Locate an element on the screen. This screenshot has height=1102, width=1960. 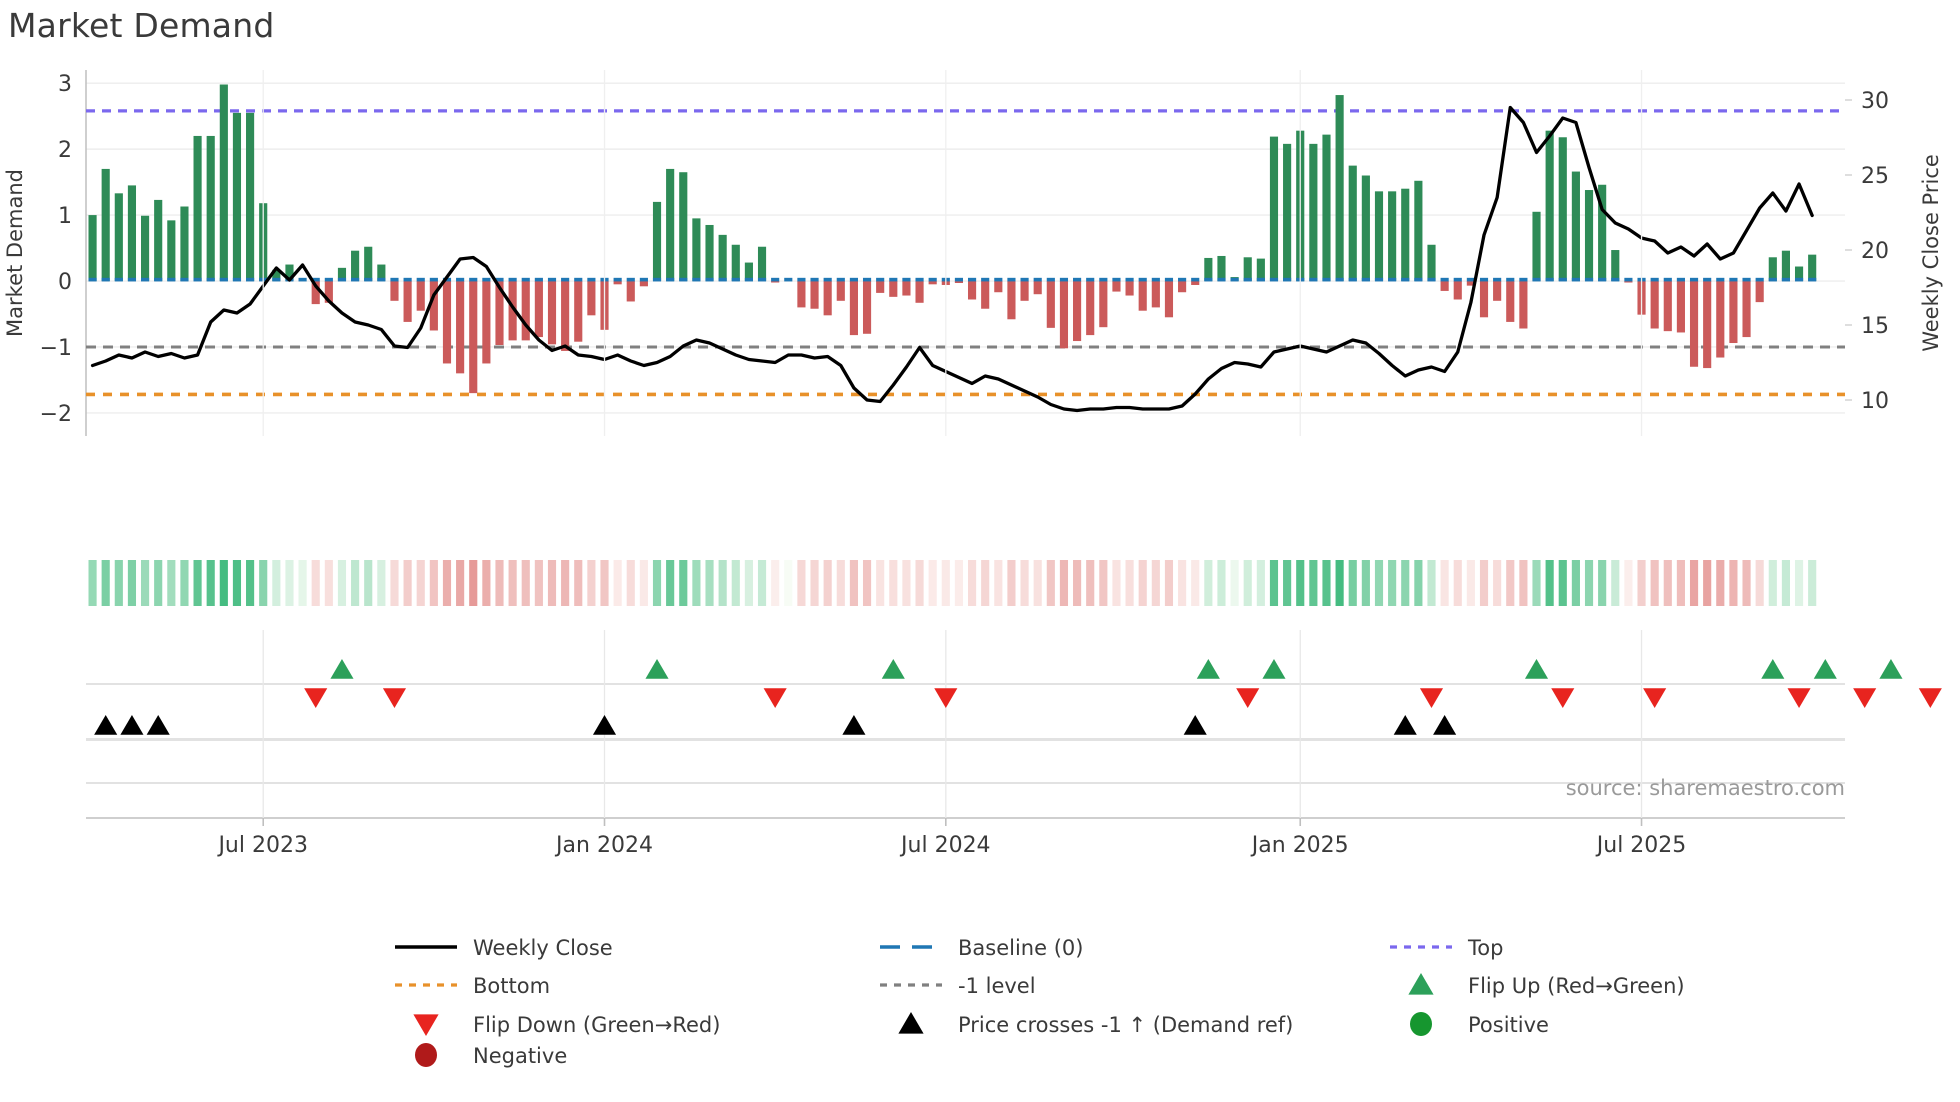
legend-entry-label: Price crosses -1 ↑ (Demand ref) is located at coordinates (1125, 1025).